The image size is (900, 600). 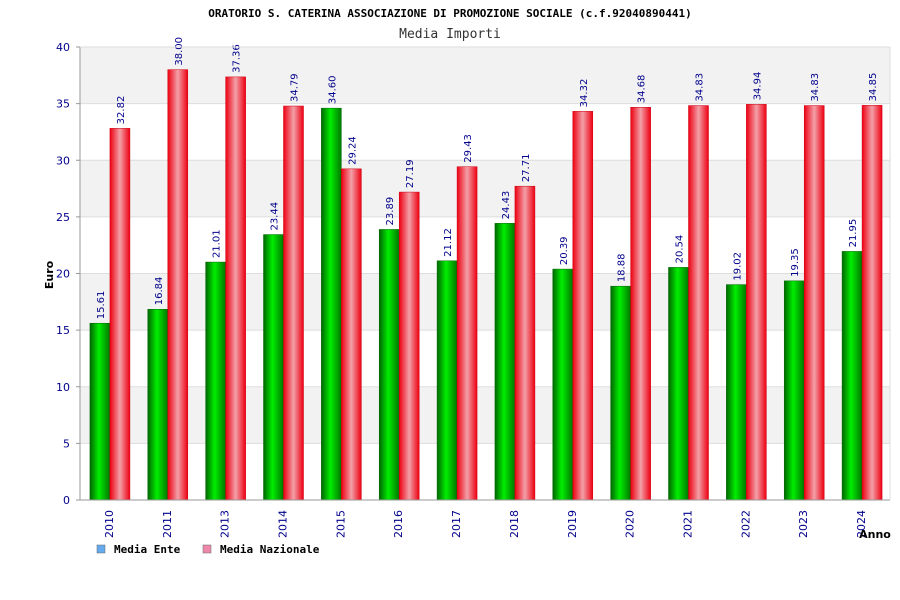 I want to click on y-tick-label: 10, so click(x=63, y=387).